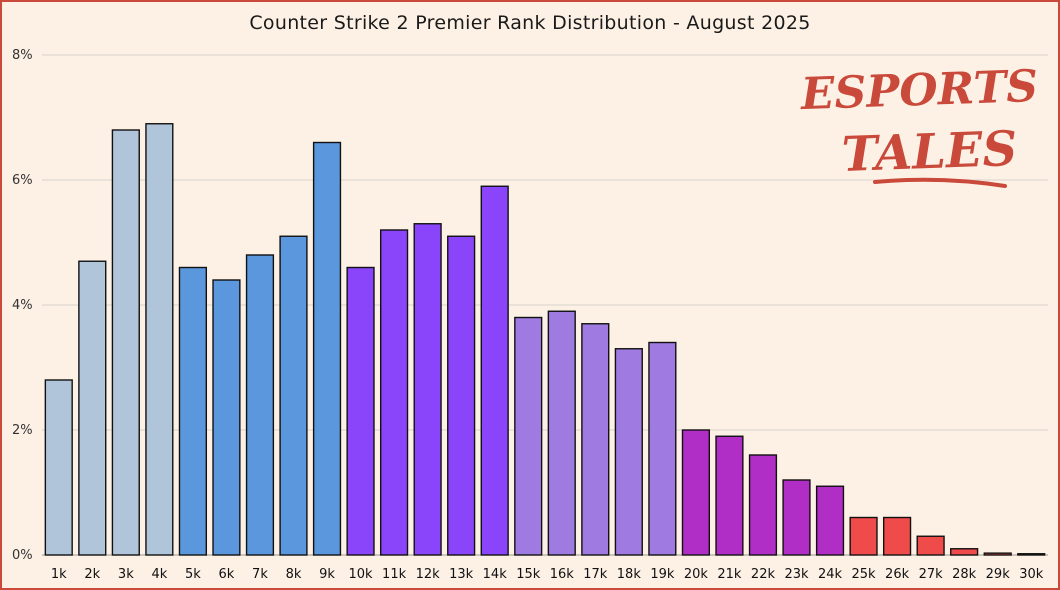 This screenshot has height=590, width=1060. What do you see at coordinates (22, 430) in the screenshot?
I see `y-tick-label: 2%` at bounding box center [22, 430].